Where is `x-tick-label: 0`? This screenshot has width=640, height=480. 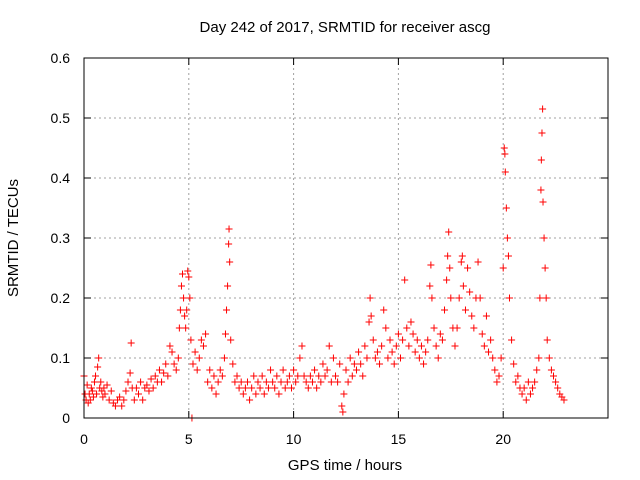
x-tick-label: 0 is located at coordinates (84, 439).